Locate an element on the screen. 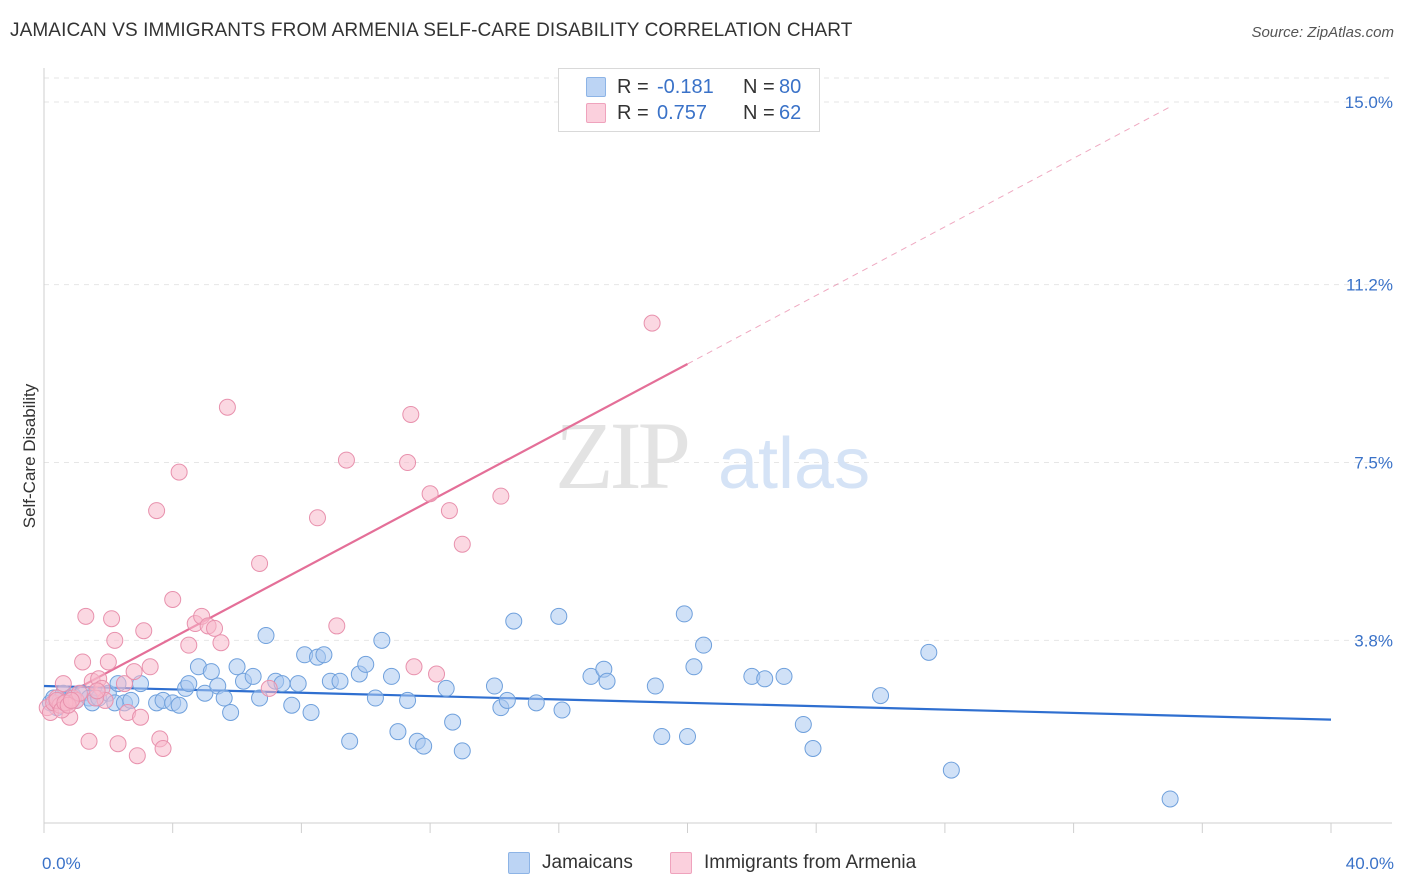 This screenshot has width=1406, height=892. x-tick-label: 0.0% is located at coordinates (61, 863).